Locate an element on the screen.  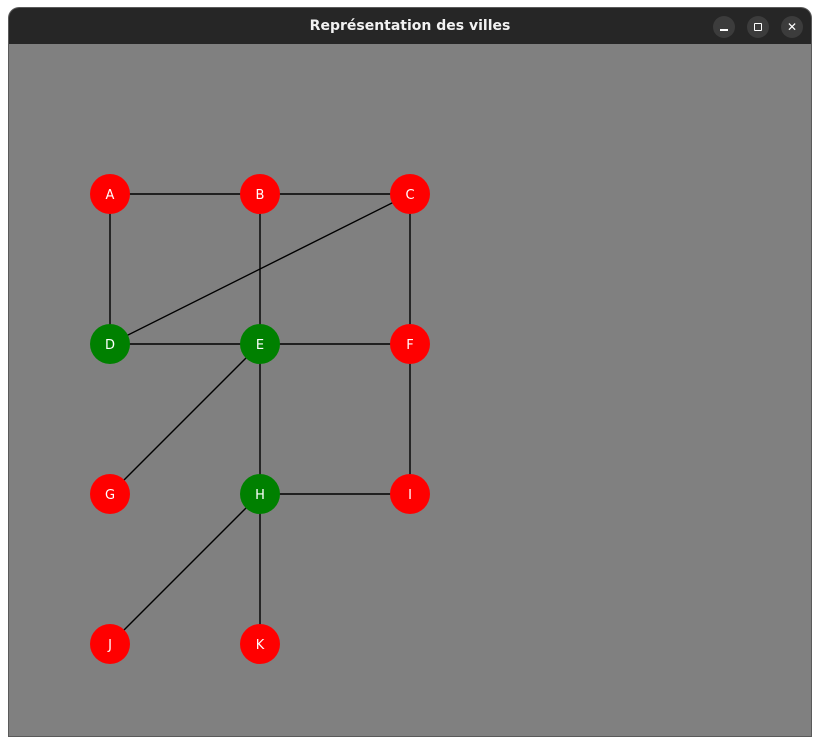
node-C: C is located at coordinates (410, 194).